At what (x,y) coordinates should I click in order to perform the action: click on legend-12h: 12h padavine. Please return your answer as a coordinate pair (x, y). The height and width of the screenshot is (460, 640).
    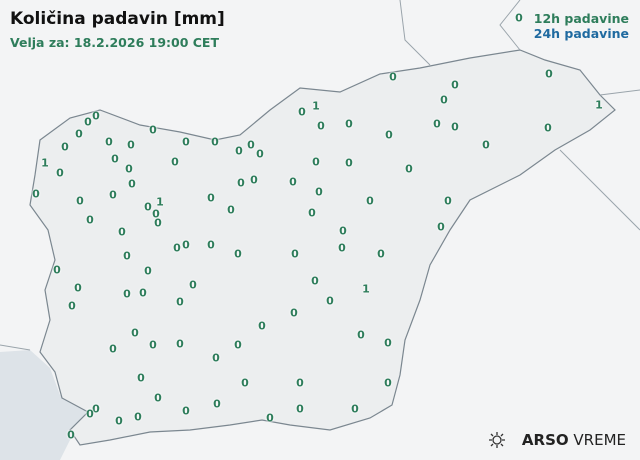
    Looking at the image, I should click on (581, 18).